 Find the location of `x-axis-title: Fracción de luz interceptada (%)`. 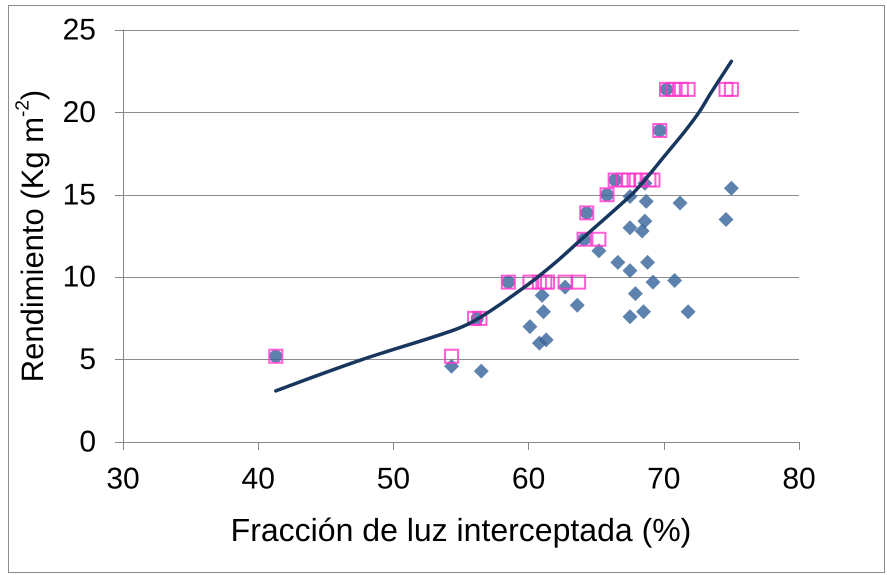

x-axis-title: Fracción de luz interceptada (%) is located at coordinates (461, 530).